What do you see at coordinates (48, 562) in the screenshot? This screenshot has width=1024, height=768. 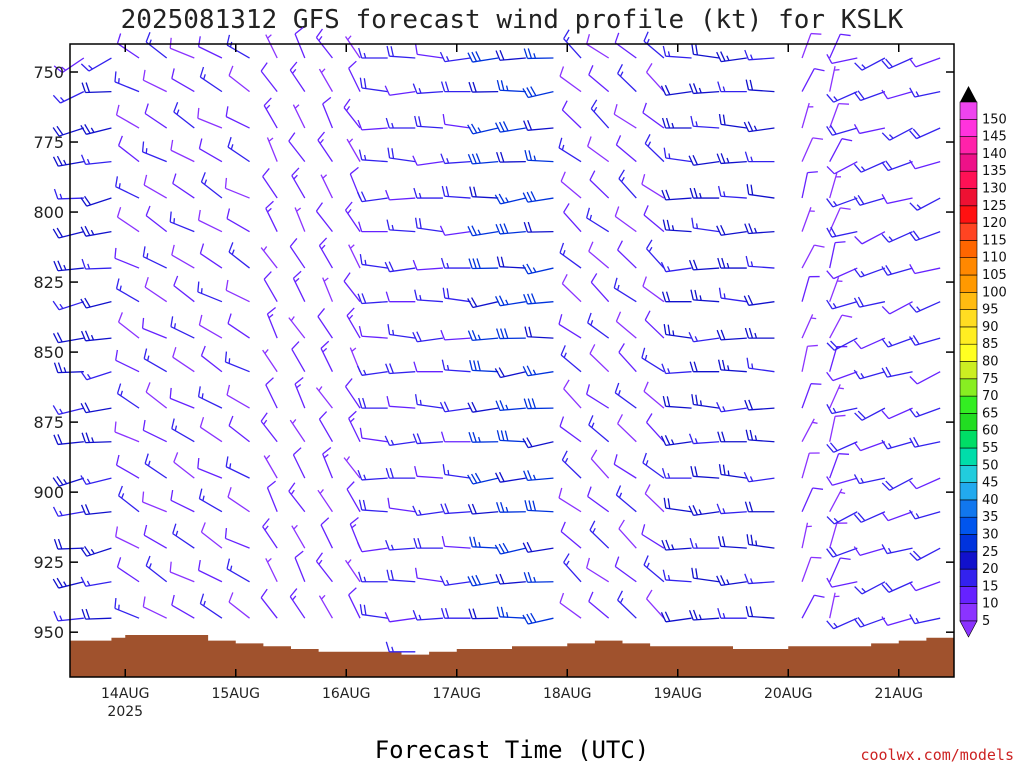 I see `y-tick-label: 925` at bounding box center [48, 562].